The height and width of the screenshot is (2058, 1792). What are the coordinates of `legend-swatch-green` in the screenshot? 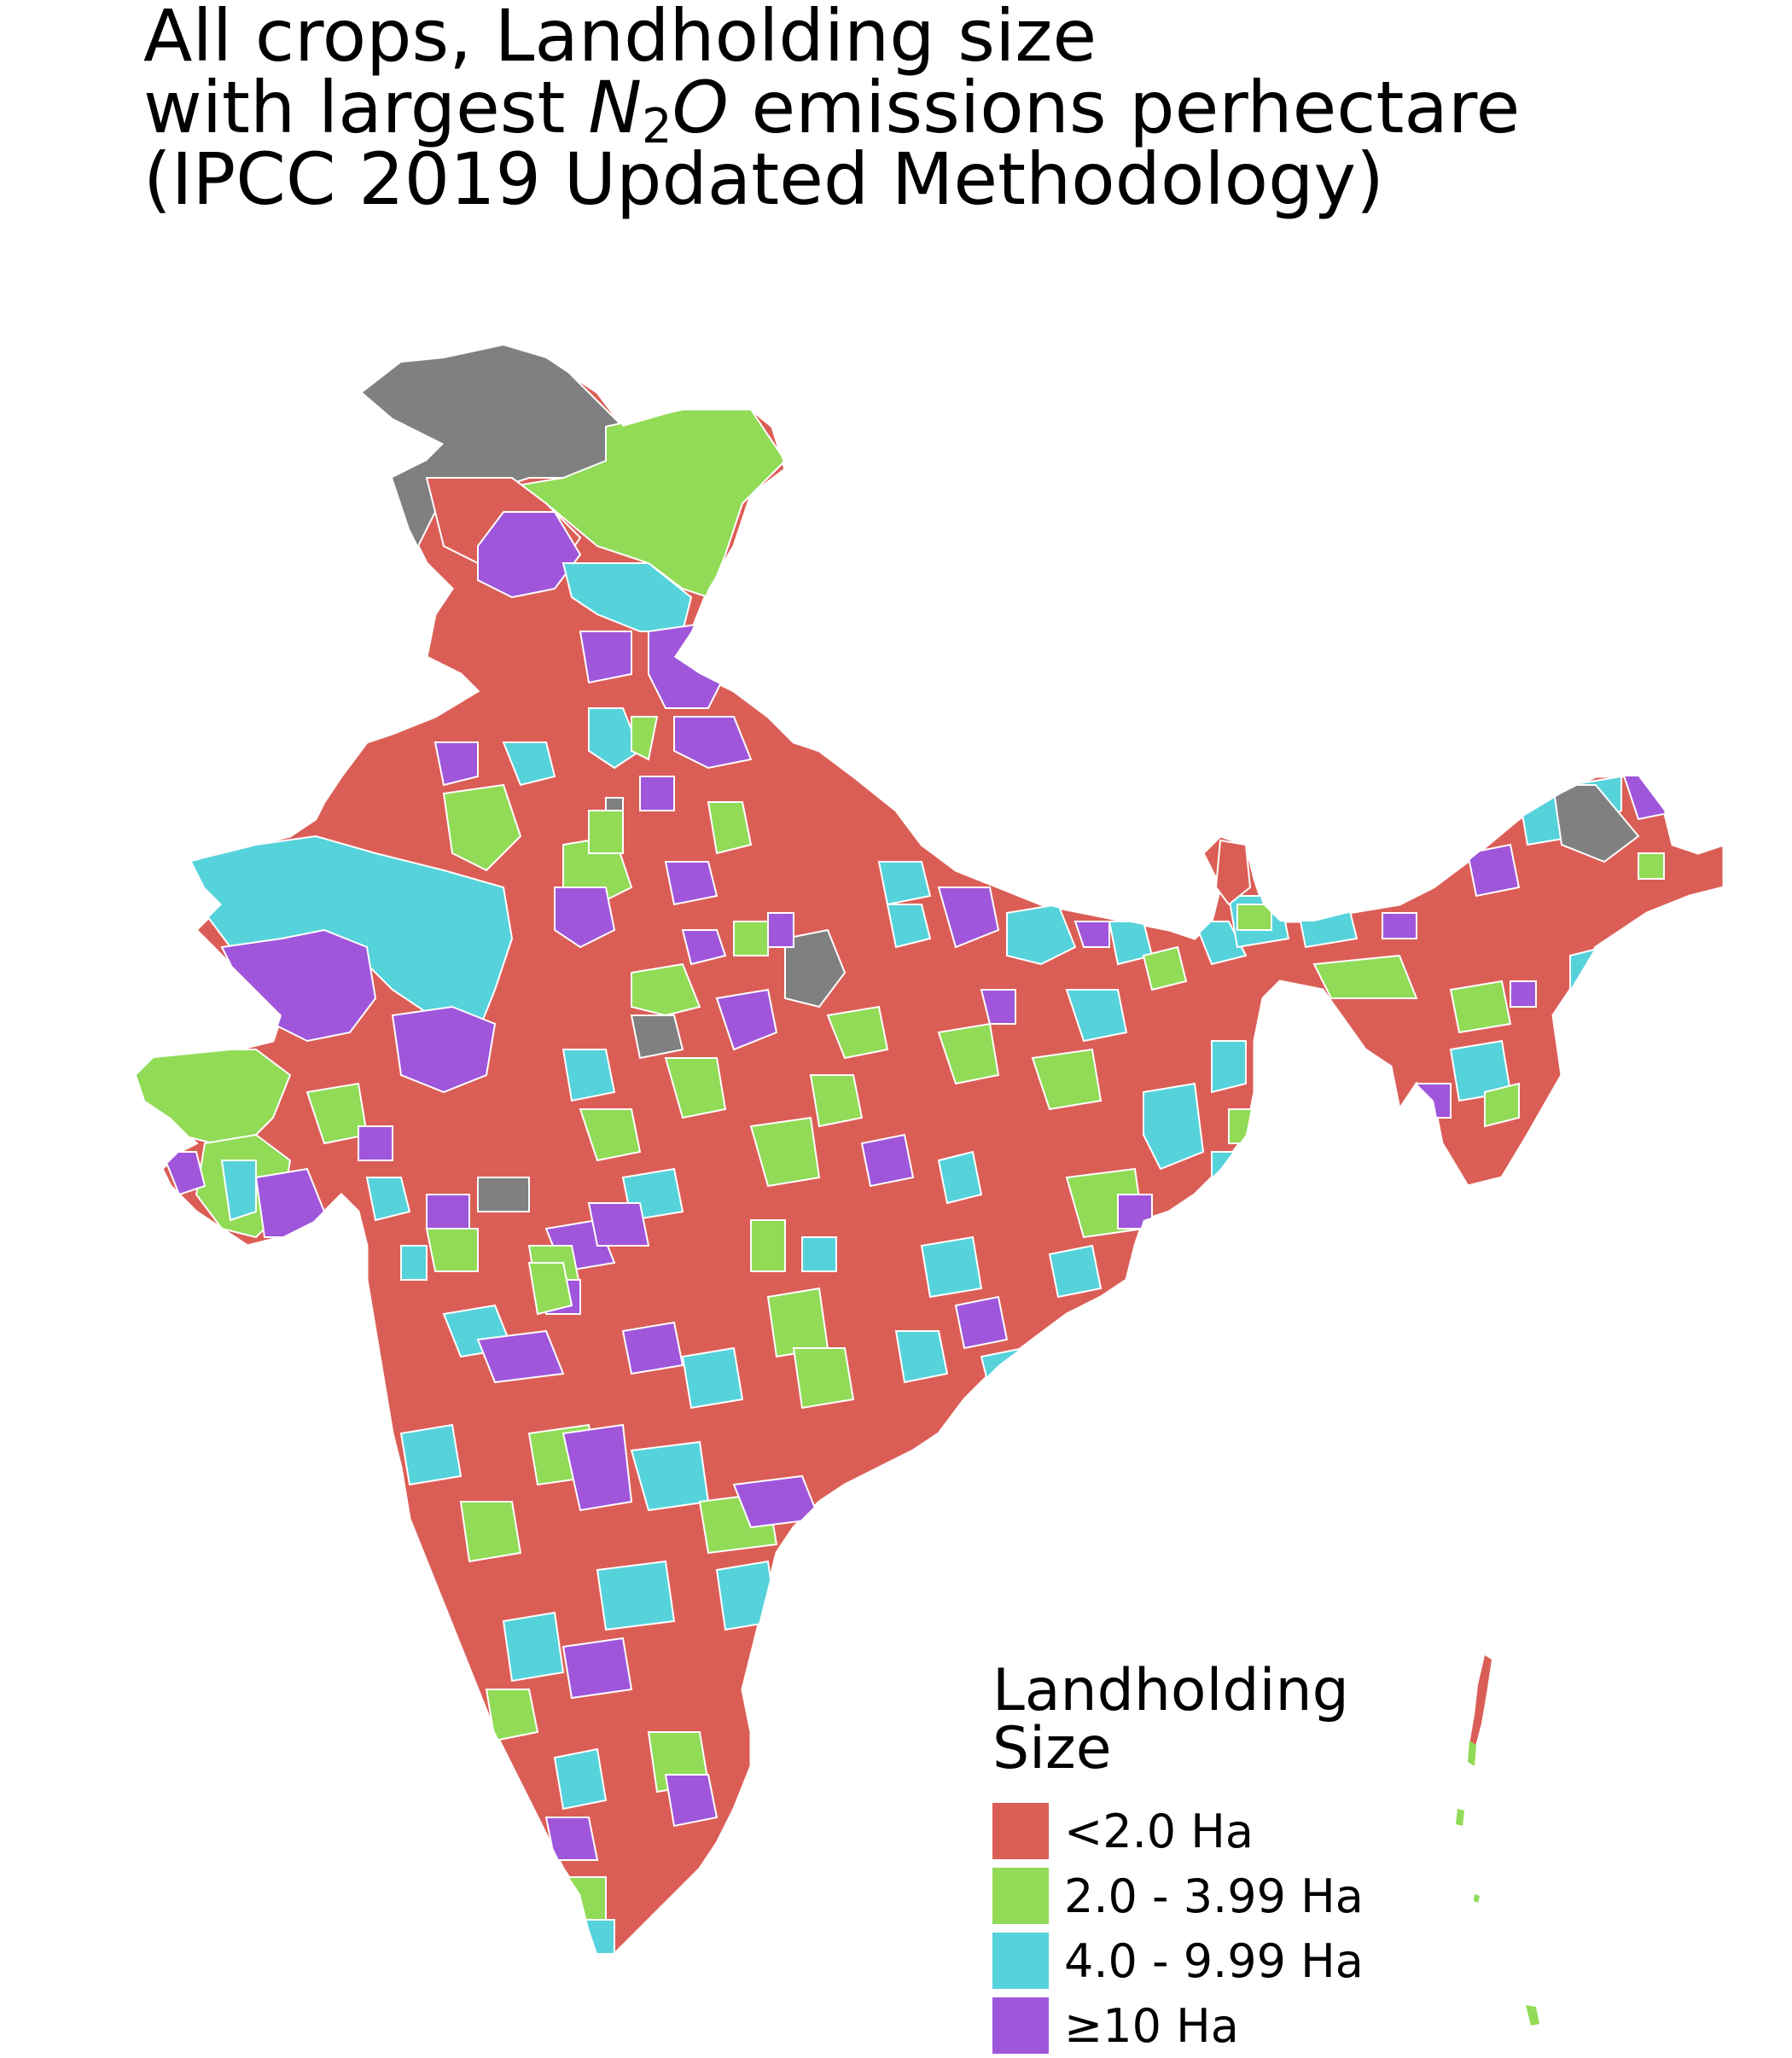 It's located at (1021, 1896).